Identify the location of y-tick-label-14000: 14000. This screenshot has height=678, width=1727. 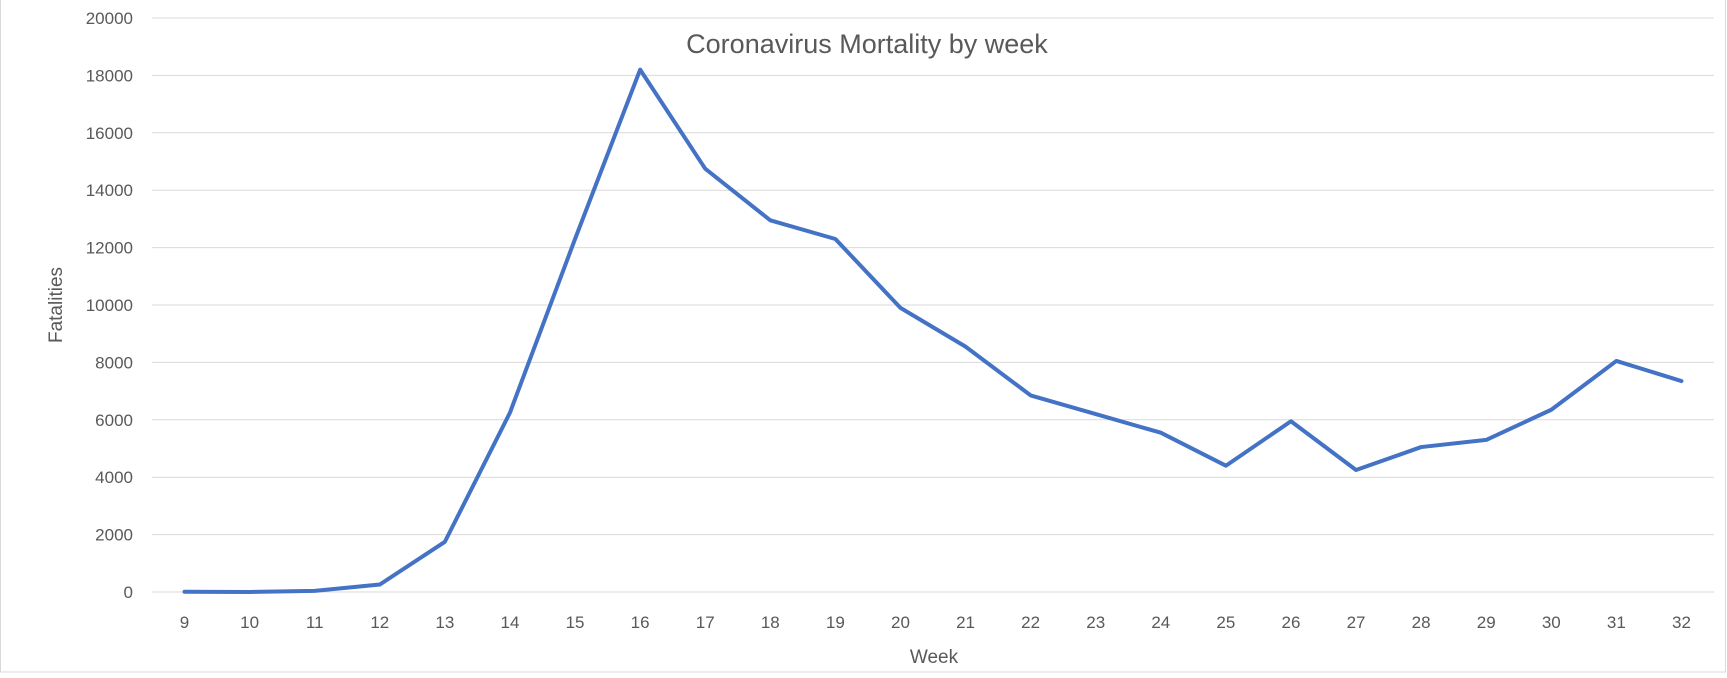
(109, 190).